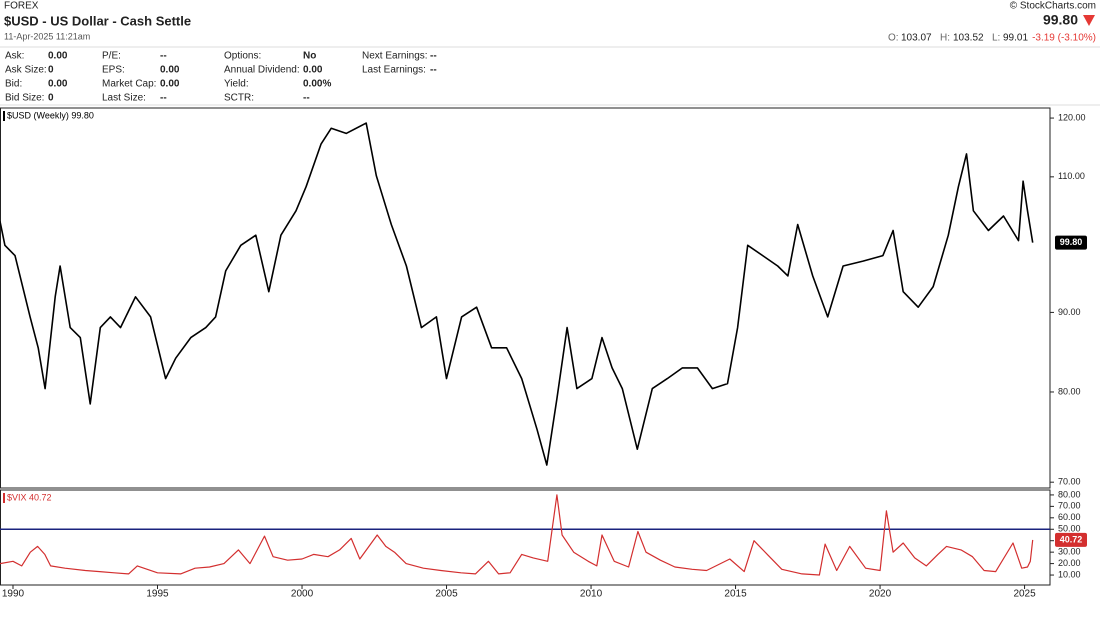  Describe the element at coordinates (1071, 176) in the screenshot. I see `y-tick-label: 110.00` at that location.